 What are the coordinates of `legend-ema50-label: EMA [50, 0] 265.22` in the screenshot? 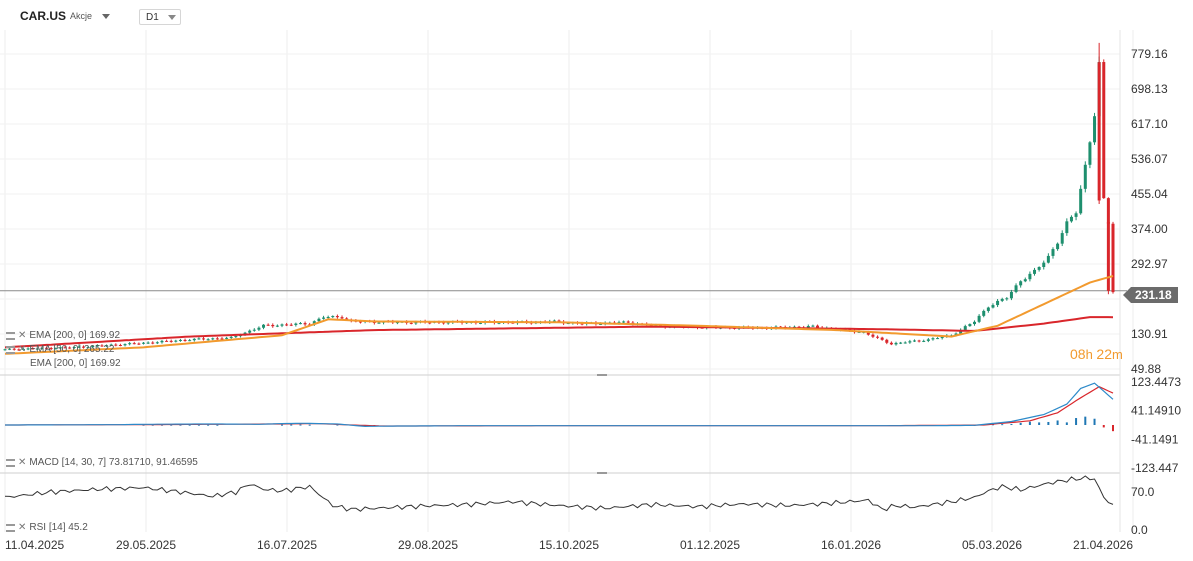 It's located at (72, 349).